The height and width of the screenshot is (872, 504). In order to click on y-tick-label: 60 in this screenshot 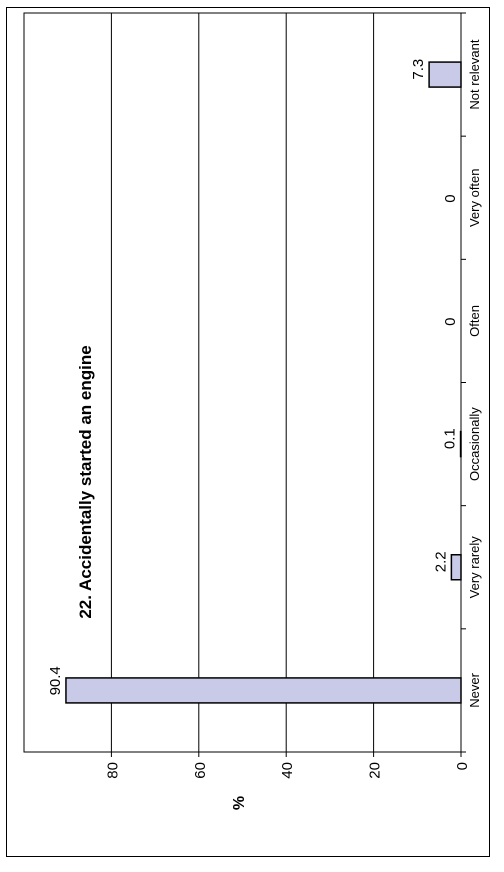, I will do `click(200, 770)`.